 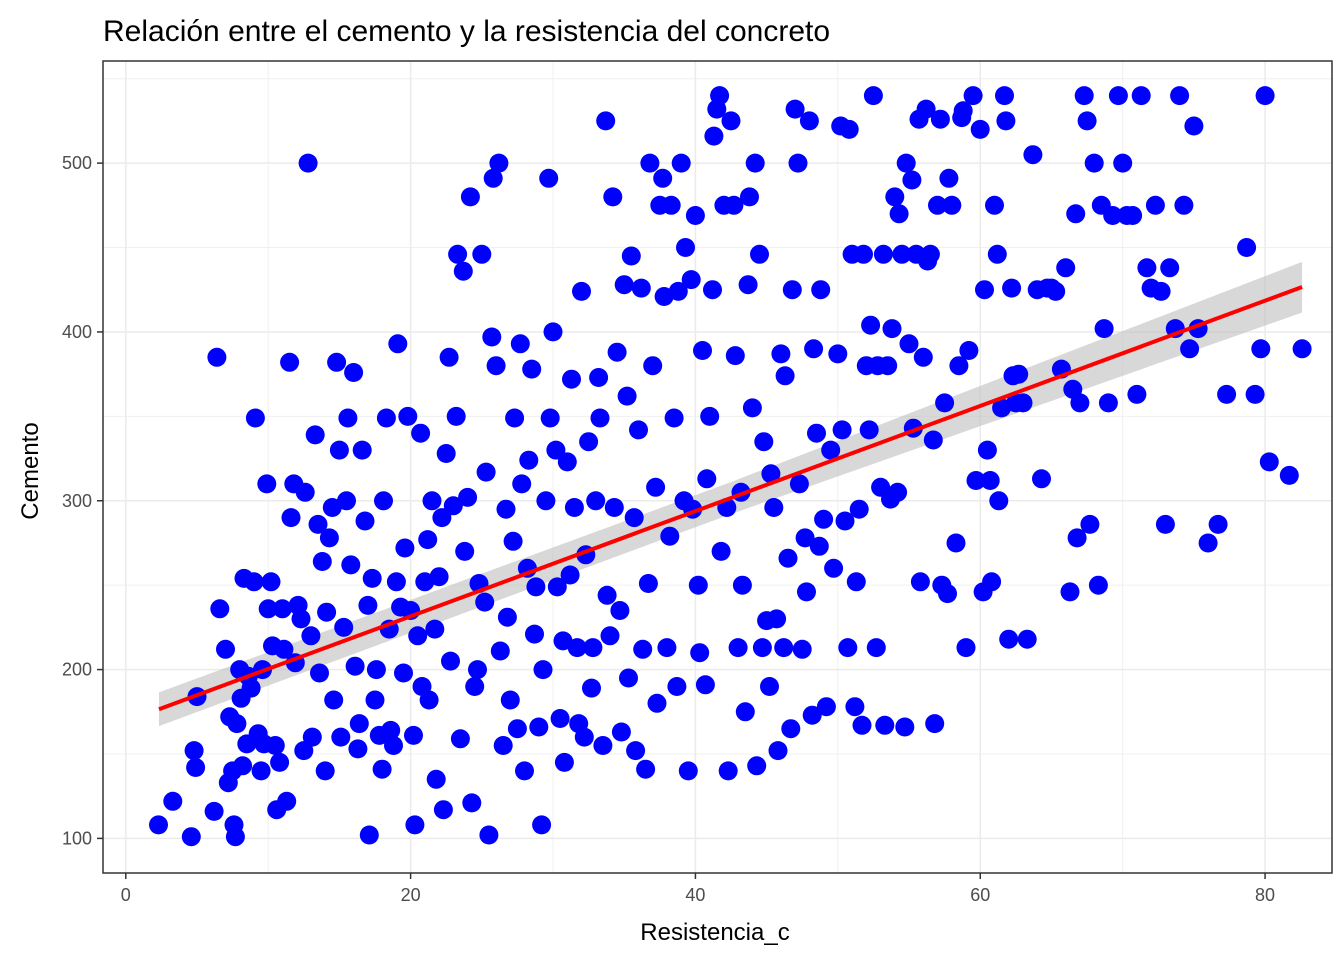 I want to click on y-axis: 100 200 300 400 500, so click(x=82, y=500).